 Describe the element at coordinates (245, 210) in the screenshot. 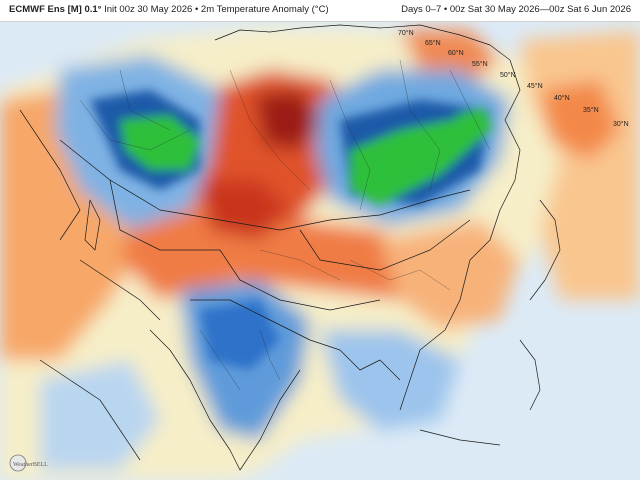

I see `hot-kazakh` at that location.